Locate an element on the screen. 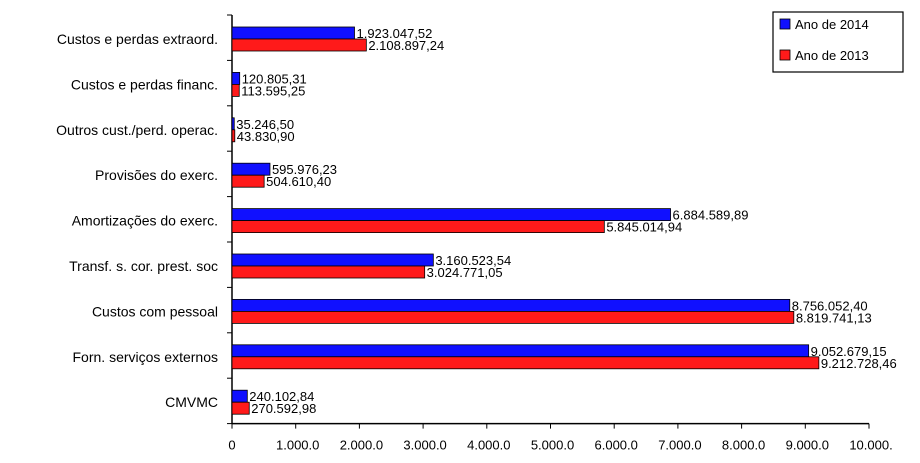 This screenshot has height=463, width=920. legend-label-2013: Ano de 2013 is located at coordinates (832, 55).